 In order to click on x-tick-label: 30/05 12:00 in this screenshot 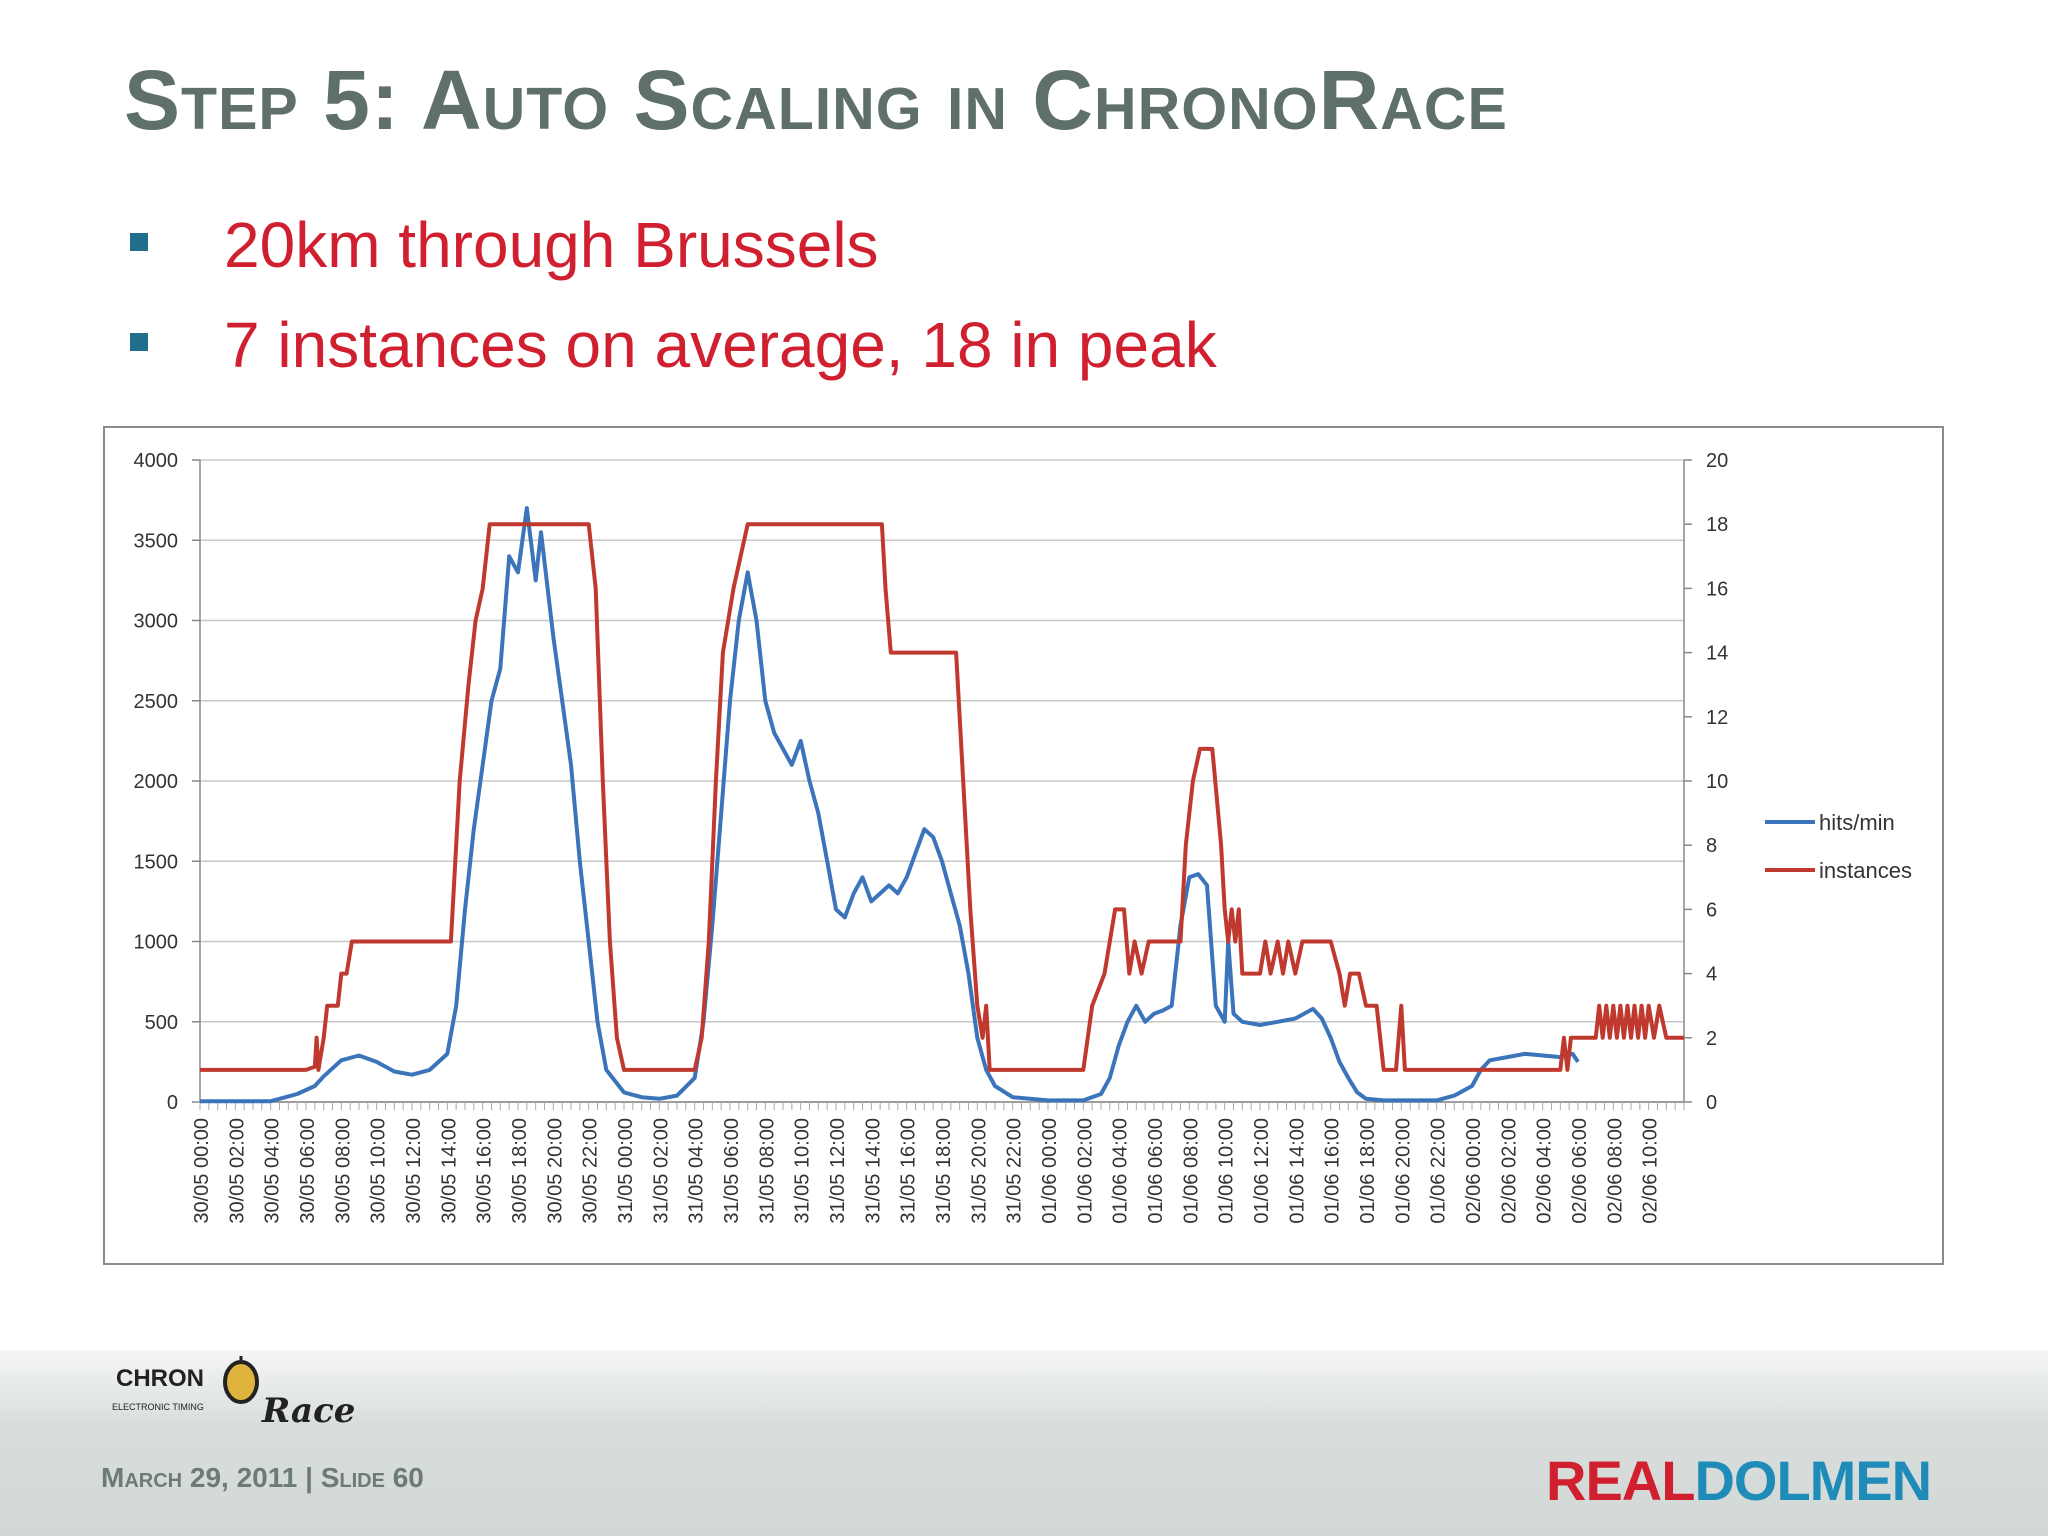, I will do `click(414, 1171)`.